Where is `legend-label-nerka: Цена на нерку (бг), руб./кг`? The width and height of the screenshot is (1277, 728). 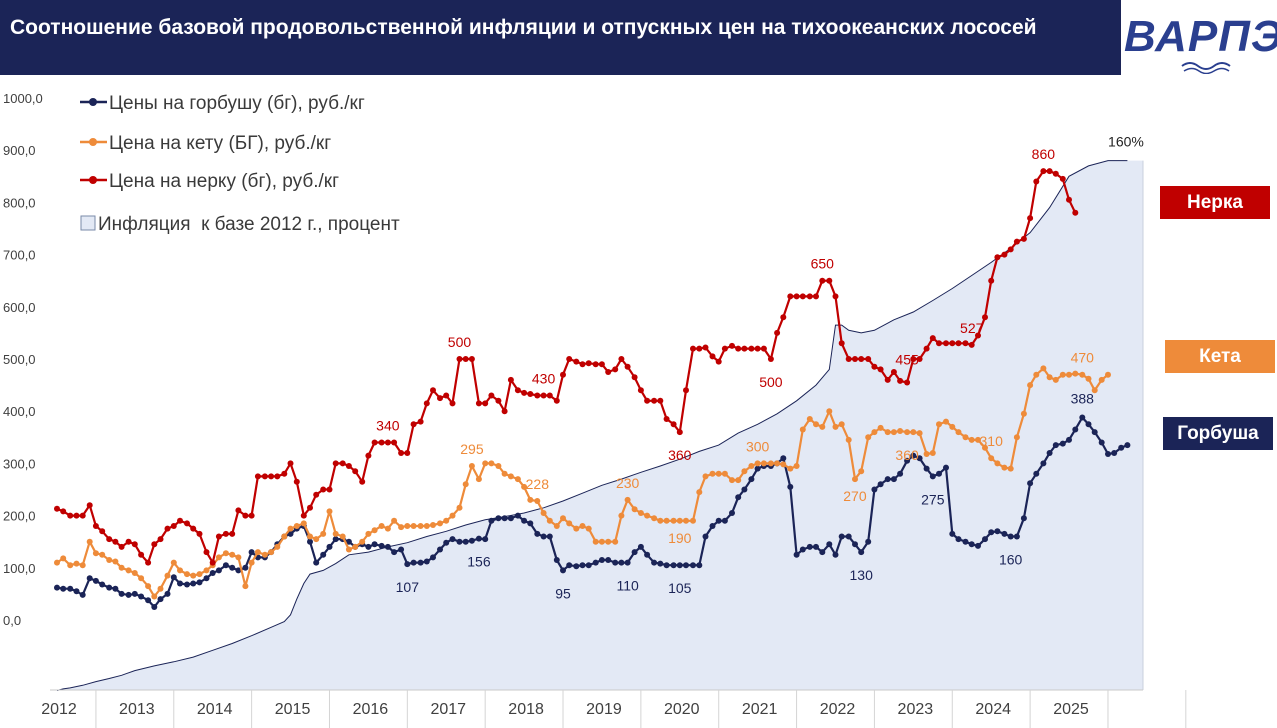
legend-label-nerka: Цена на нерку (бг), руб./кг is located at coordinates (224, 181).